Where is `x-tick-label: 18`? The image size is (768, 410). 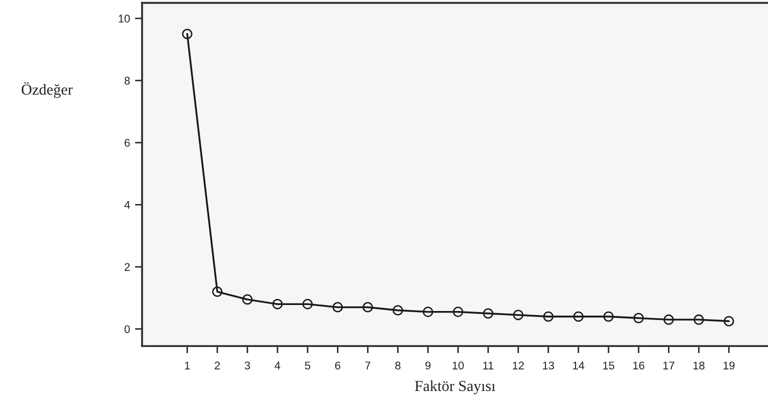 x-tick-label: 18 is located at coordinates (698, 366).